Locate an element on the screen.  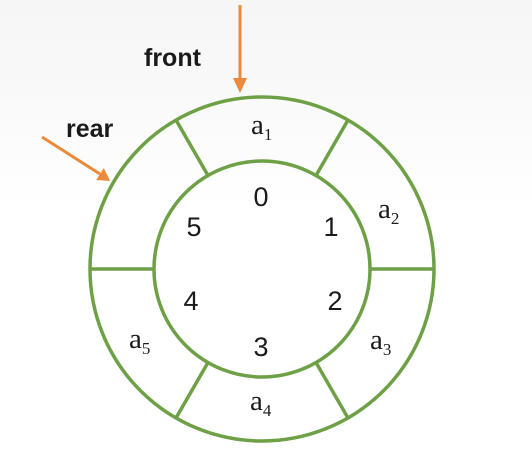
index-2: 2 is located at coordinates (334, 301).